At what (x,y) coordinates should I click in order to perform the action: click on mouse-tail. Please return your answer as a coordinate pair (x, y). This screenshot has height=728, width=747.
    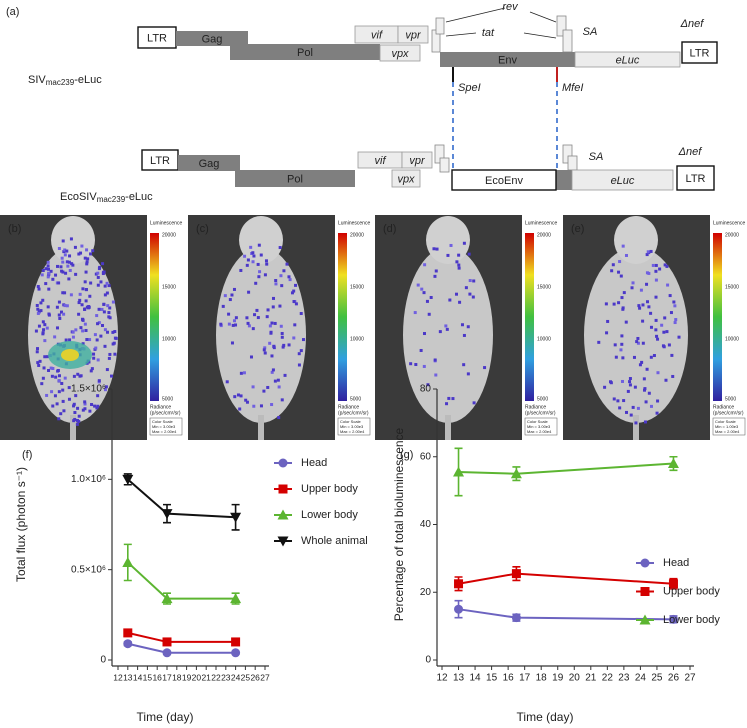
    Looking at the image, I should click on (448, 427).